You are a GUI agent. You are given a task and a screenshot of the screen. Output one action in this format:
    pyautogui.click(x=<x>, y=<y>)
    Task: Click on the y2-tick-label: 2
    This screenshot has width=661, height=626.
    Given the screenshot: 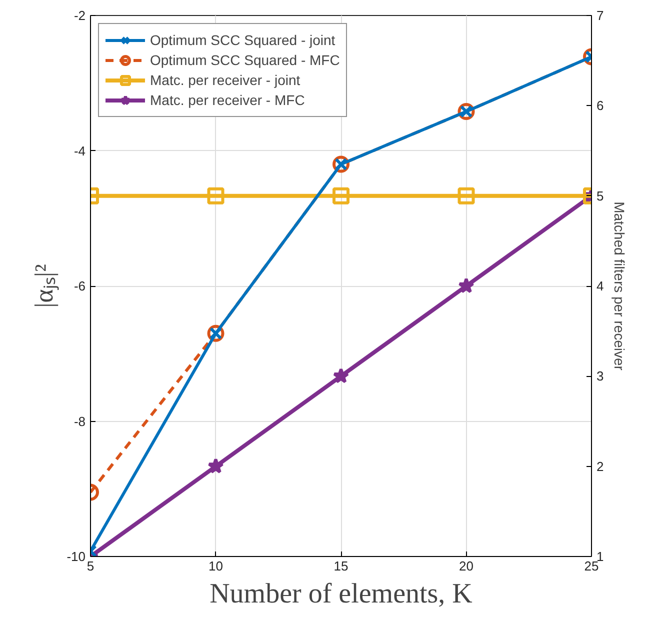 What is the action you would take?
    pyautogui.click(x=600, y=466)
    